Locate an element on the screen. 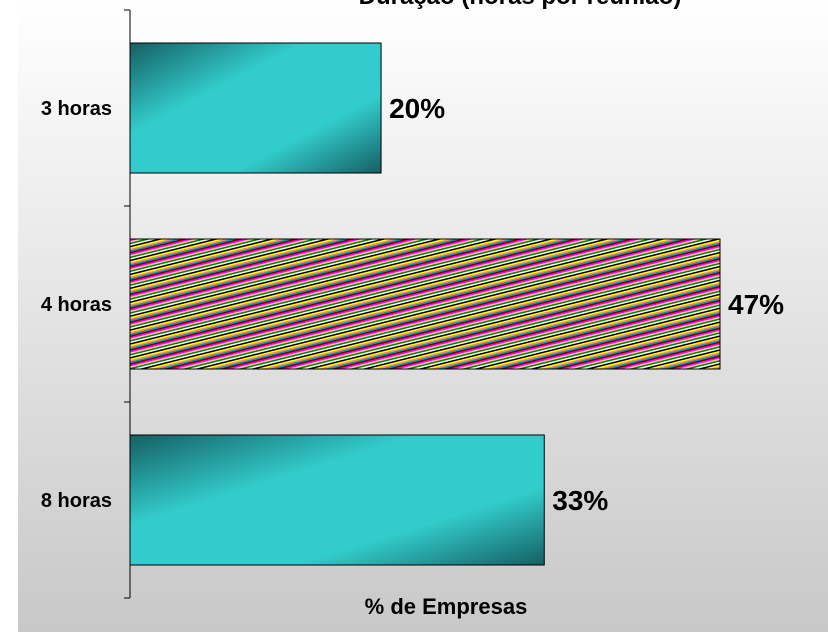 The width and height of the screenshot is (828, 632). category-labels: 3 horas 4 horas 8 horas is located at coordinates (76, 305).